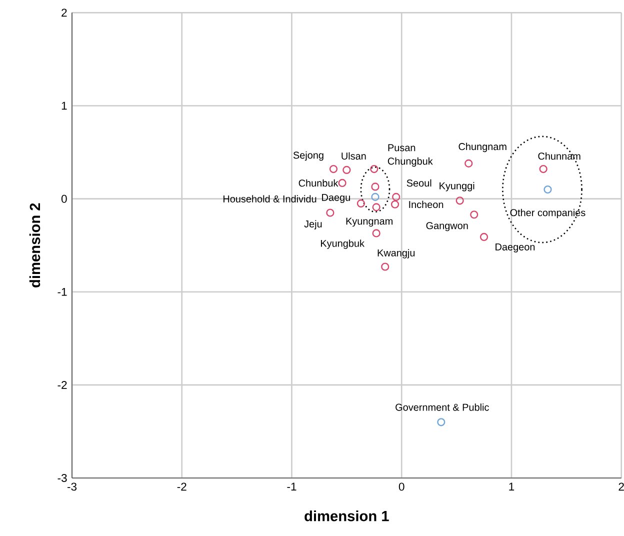 The width and height of the screenshot is (624, 536). Describe the element at coordinates (269, 198) in the screenshot. I see `annotation: Household & Individu` at that location.